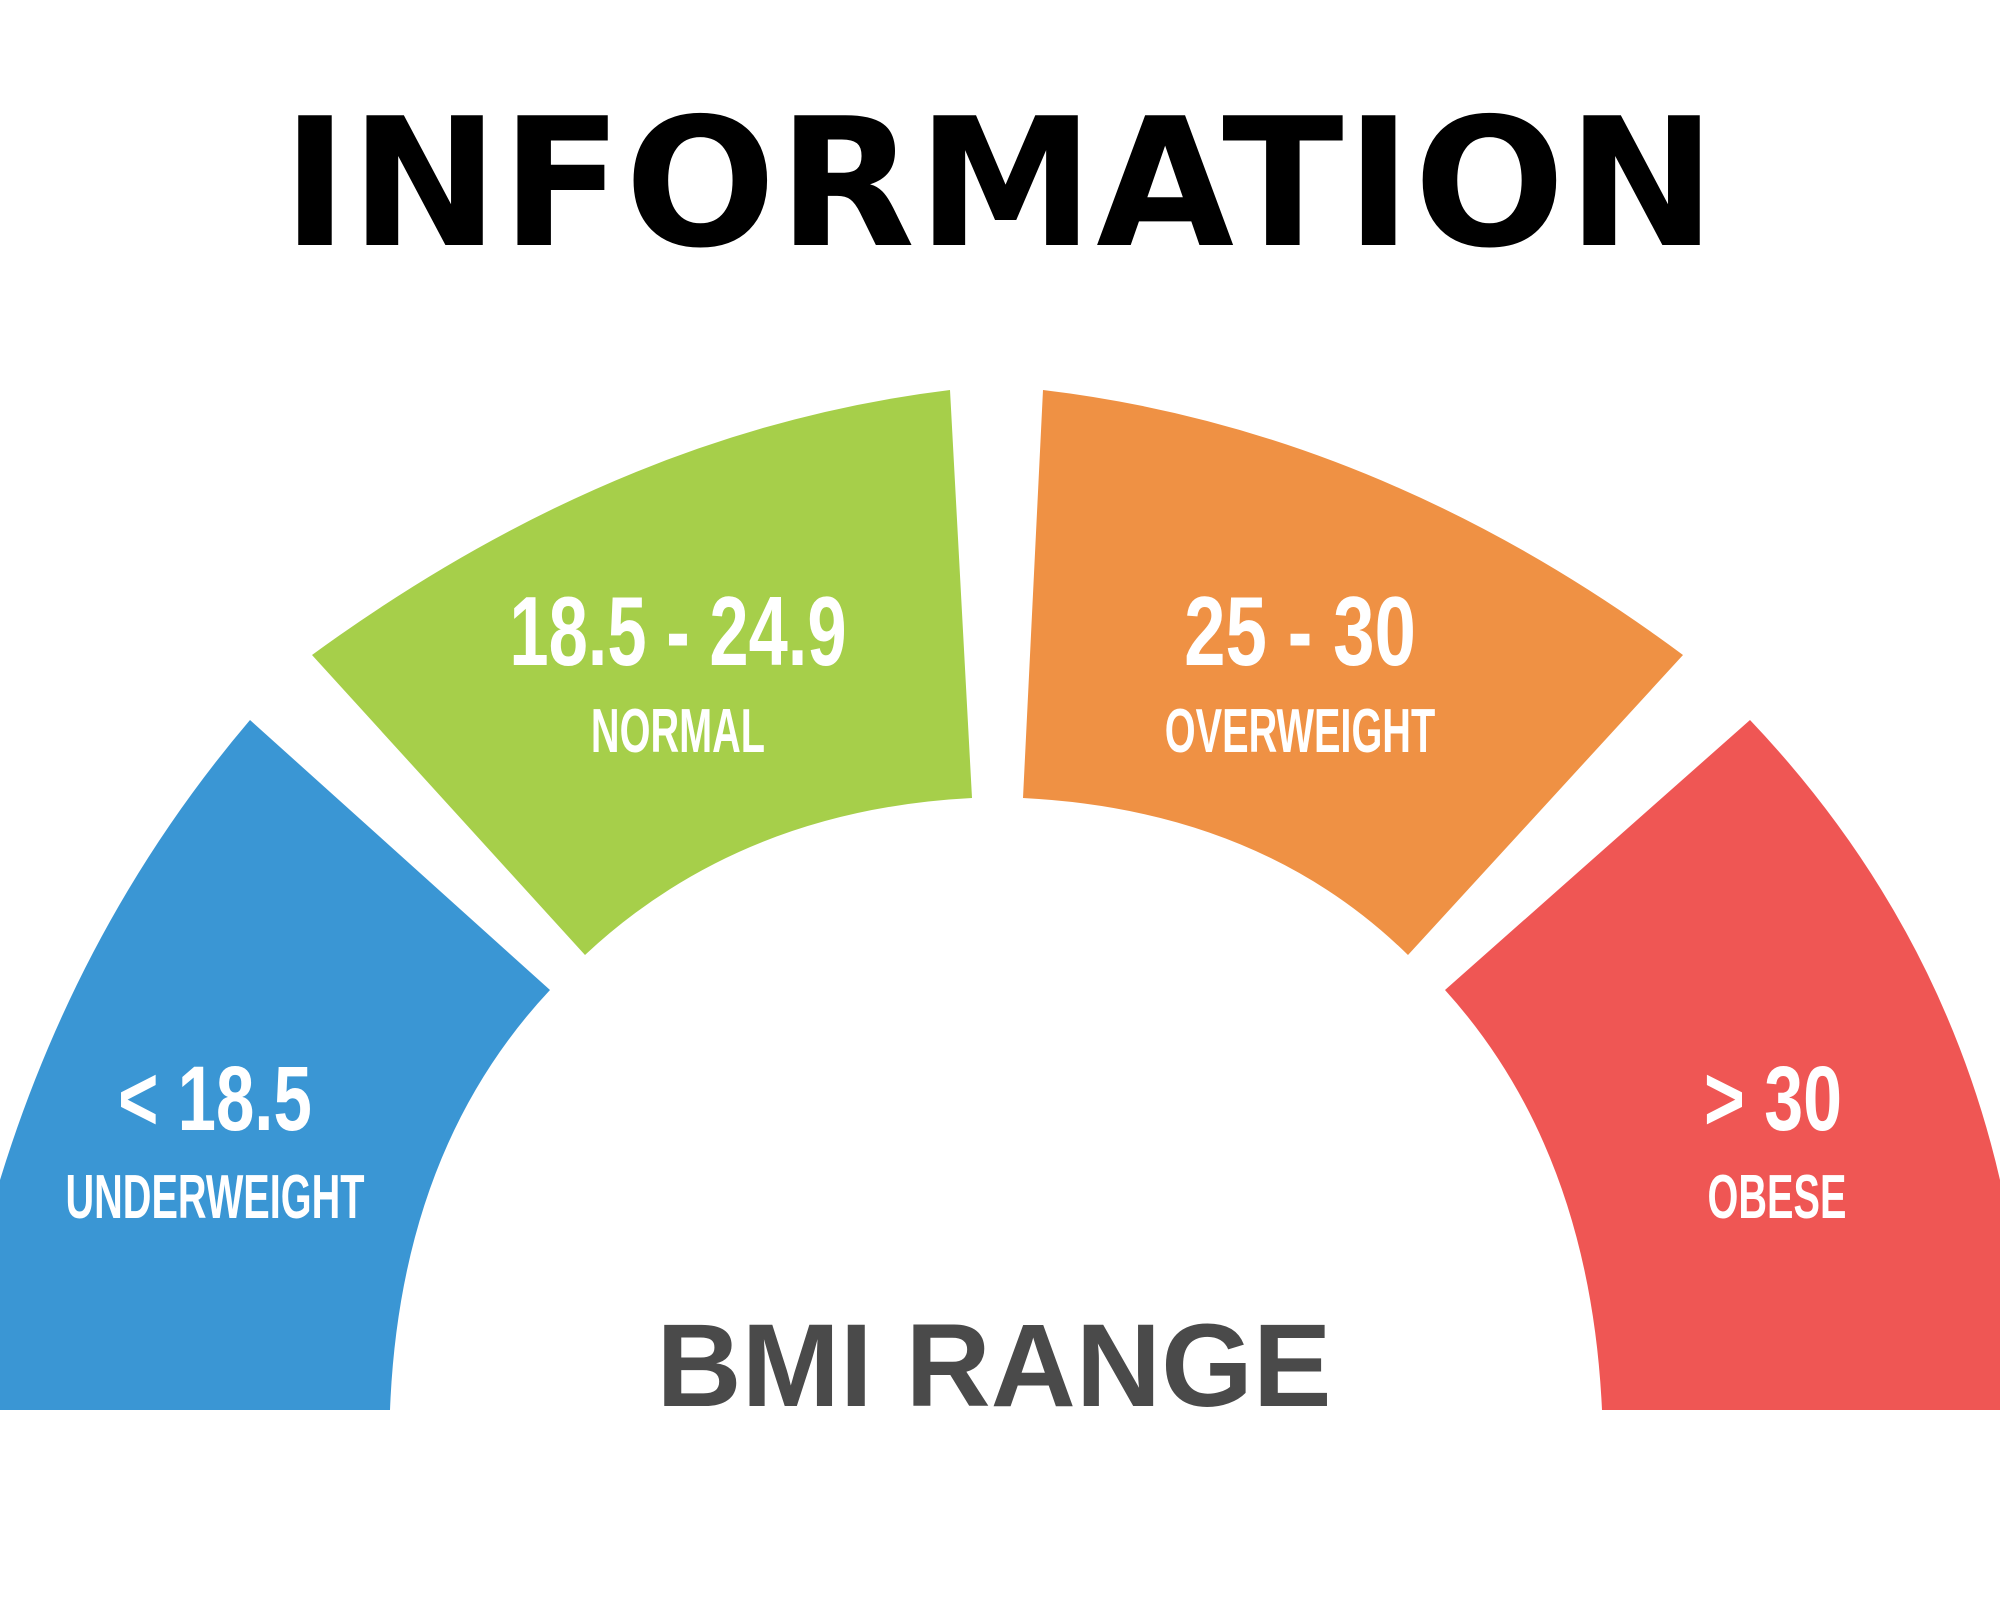 Image resolution: width=2000 pixels, height=1600 pixels. I want to click on range-value-normal: 18.5 - 24.9, so click(677, 632).